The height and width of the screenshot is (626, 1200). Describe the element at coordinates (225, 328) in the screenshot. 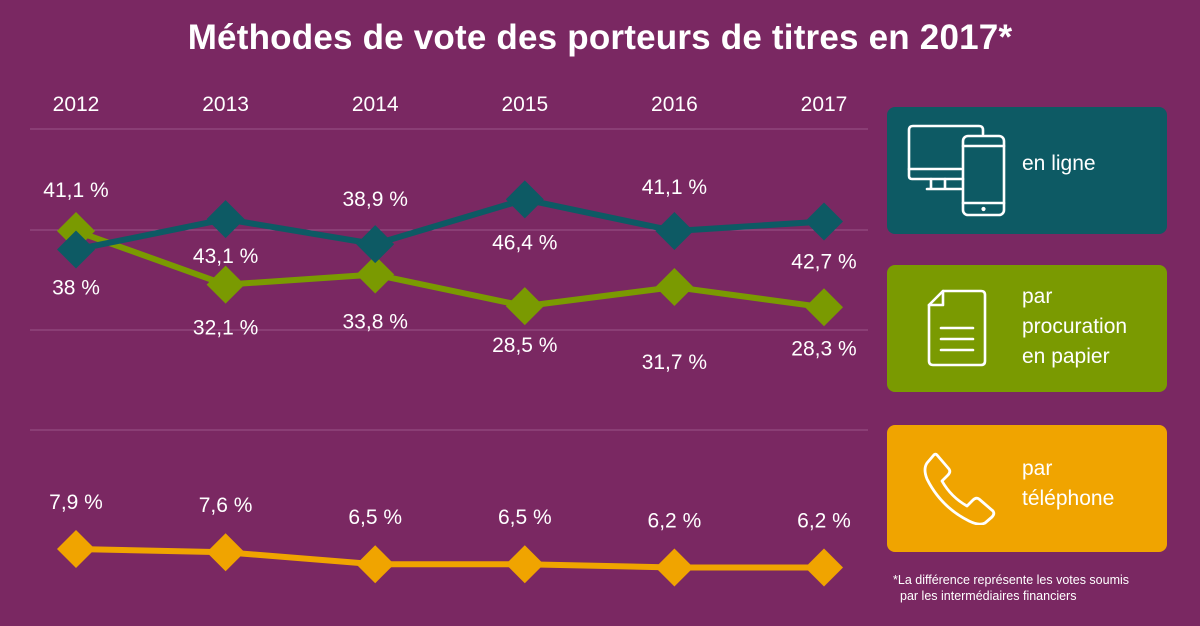

I see `data-label: 32,1 %` at that location.